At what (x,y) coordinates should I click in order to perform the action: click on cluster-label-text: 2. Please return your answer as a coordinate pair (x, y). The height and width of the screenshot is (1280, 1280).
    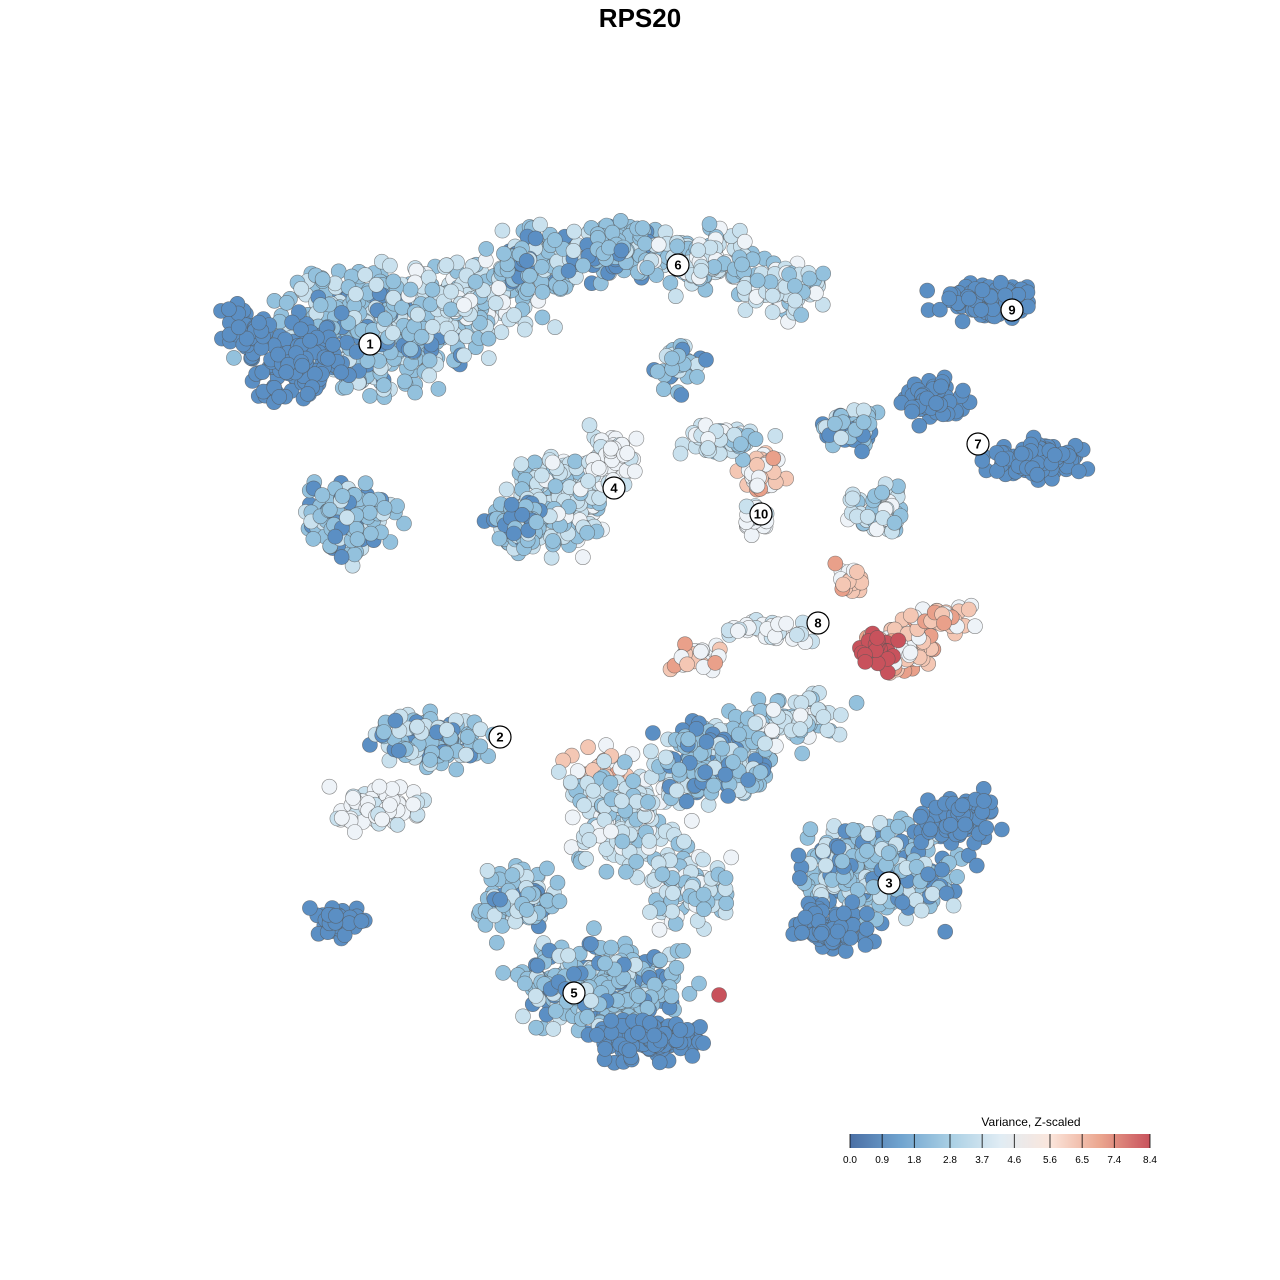
    Looking at the image, I should click on (499, 737).